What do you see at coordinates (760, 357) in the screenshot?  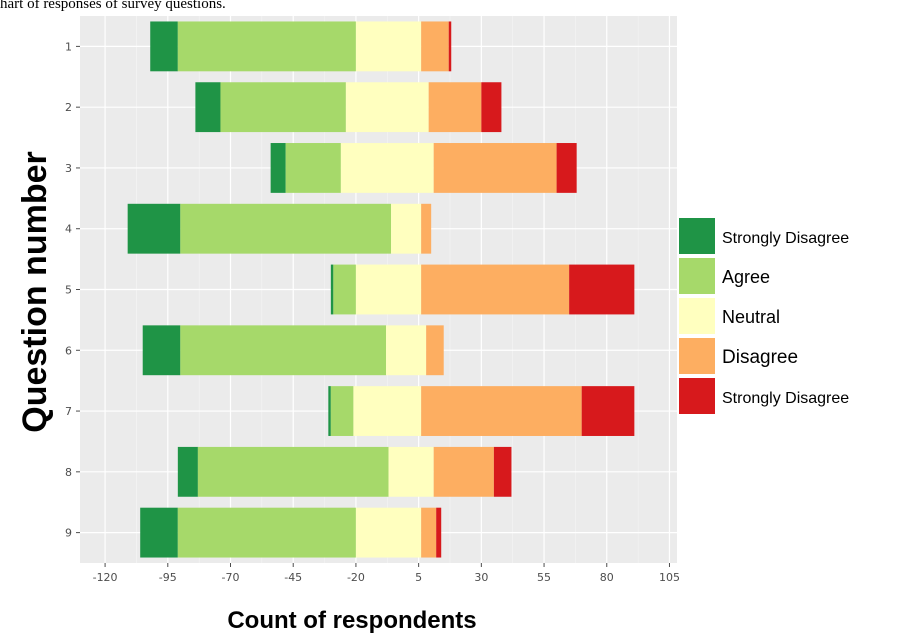 I see `legend-label: Disagree` at bounding box center [760, 357].